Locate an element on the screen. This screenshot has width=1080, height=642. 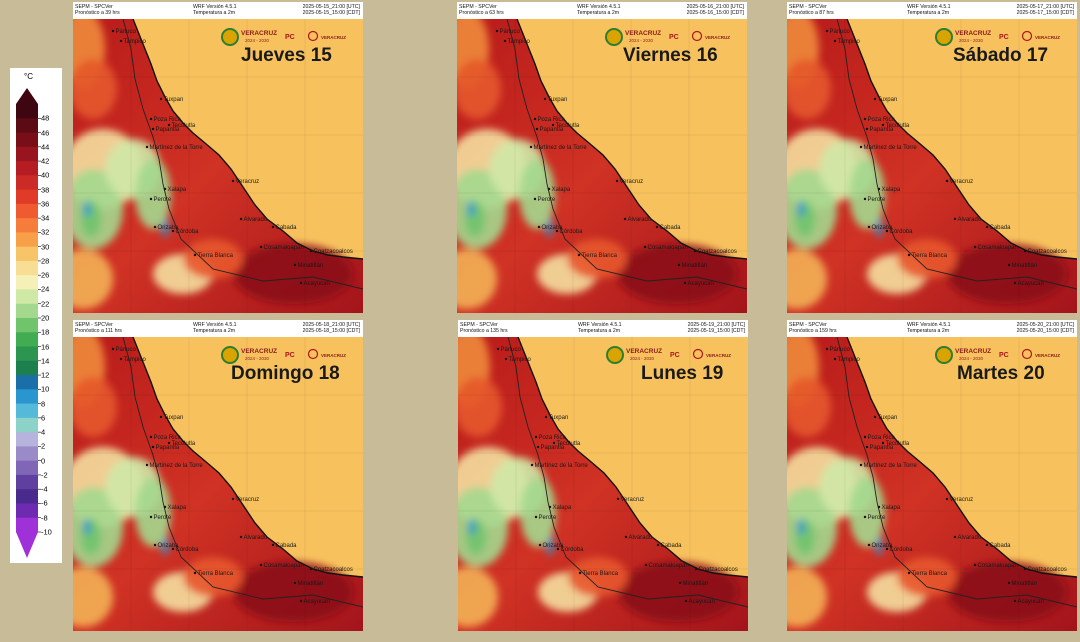
map-state-border is located at coordinates (242, 154).